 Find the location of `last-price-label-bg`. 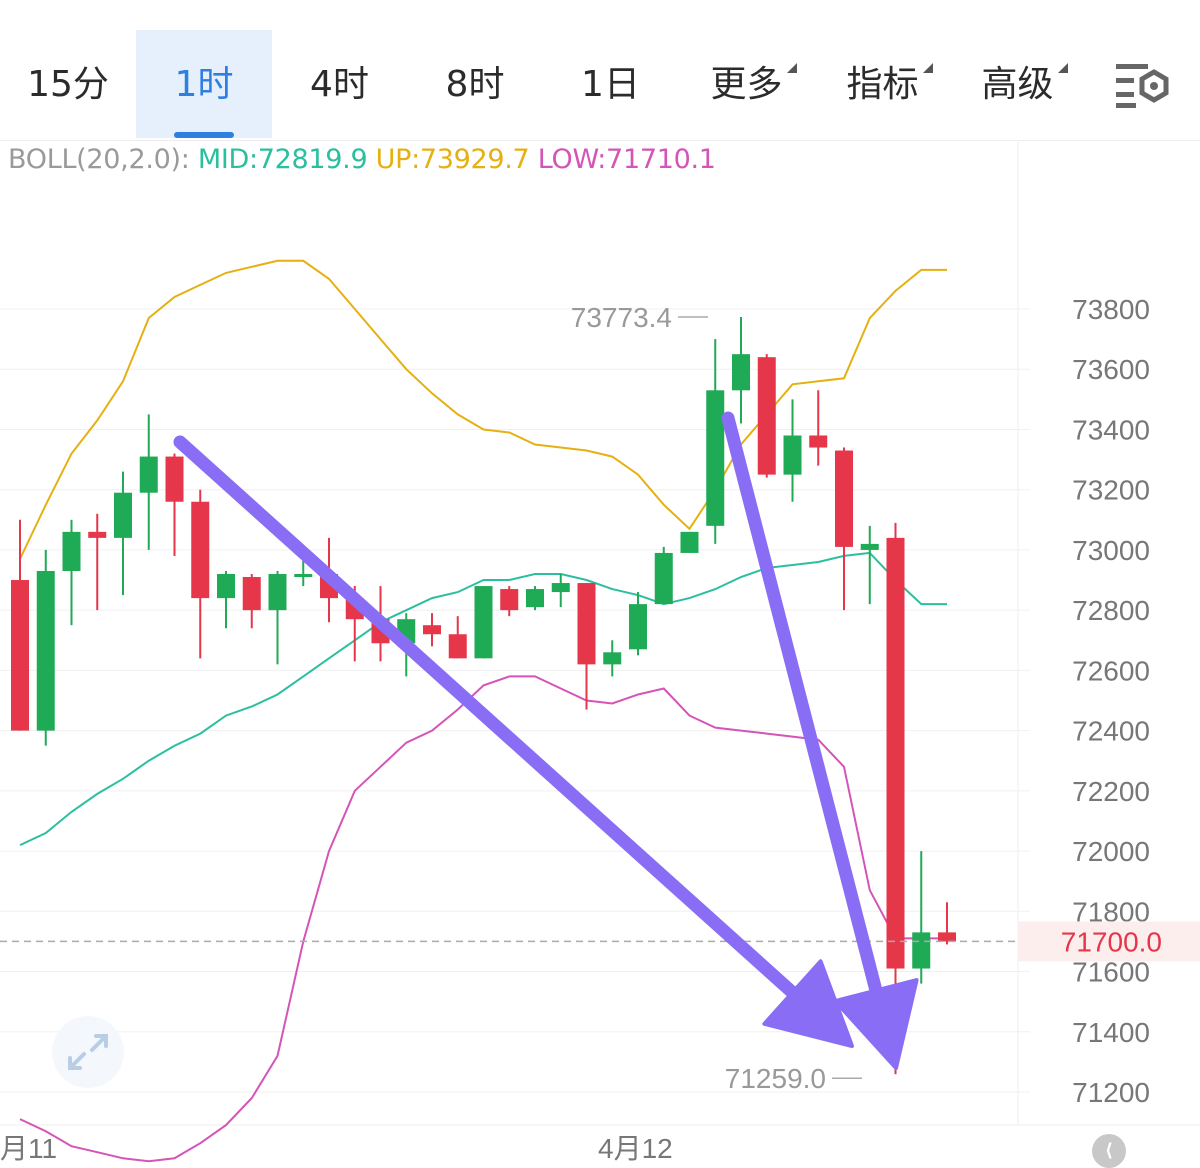

last-price-label-bg is located at coordinates (1109, 941).